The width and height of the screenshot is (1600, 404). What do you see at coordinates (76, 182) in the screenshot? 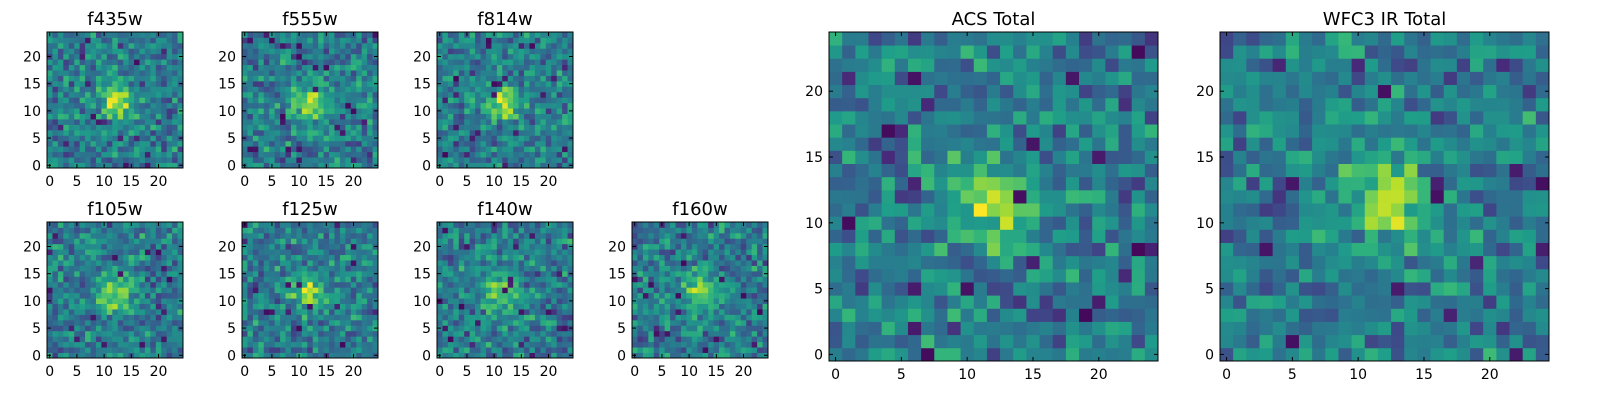
I see `x-tick-label: 5` at bounding box center [76, 182].